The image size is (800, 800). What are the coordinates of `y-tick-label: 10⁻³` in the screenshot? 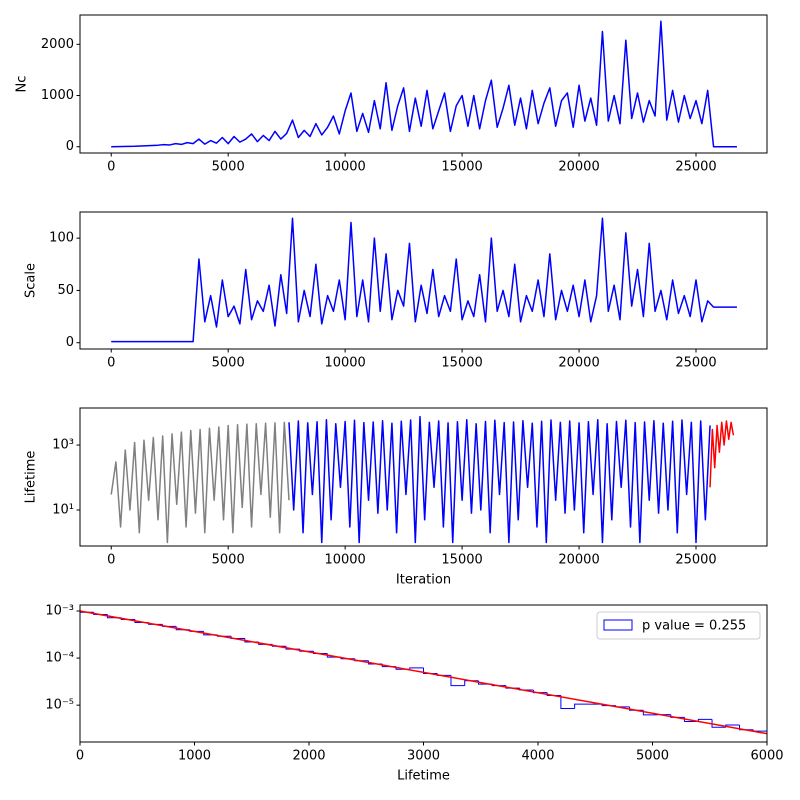 It's located at (59, 610).